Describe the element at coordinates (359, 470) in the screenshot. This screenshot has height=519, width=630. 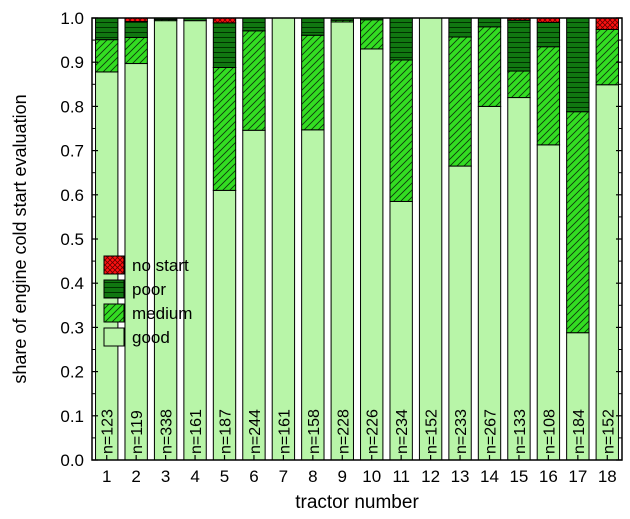
I see `x-axis: 1 2 3 4 5 6 7 8 9 10 11 12 13 14 15 16 17 18` at that location.